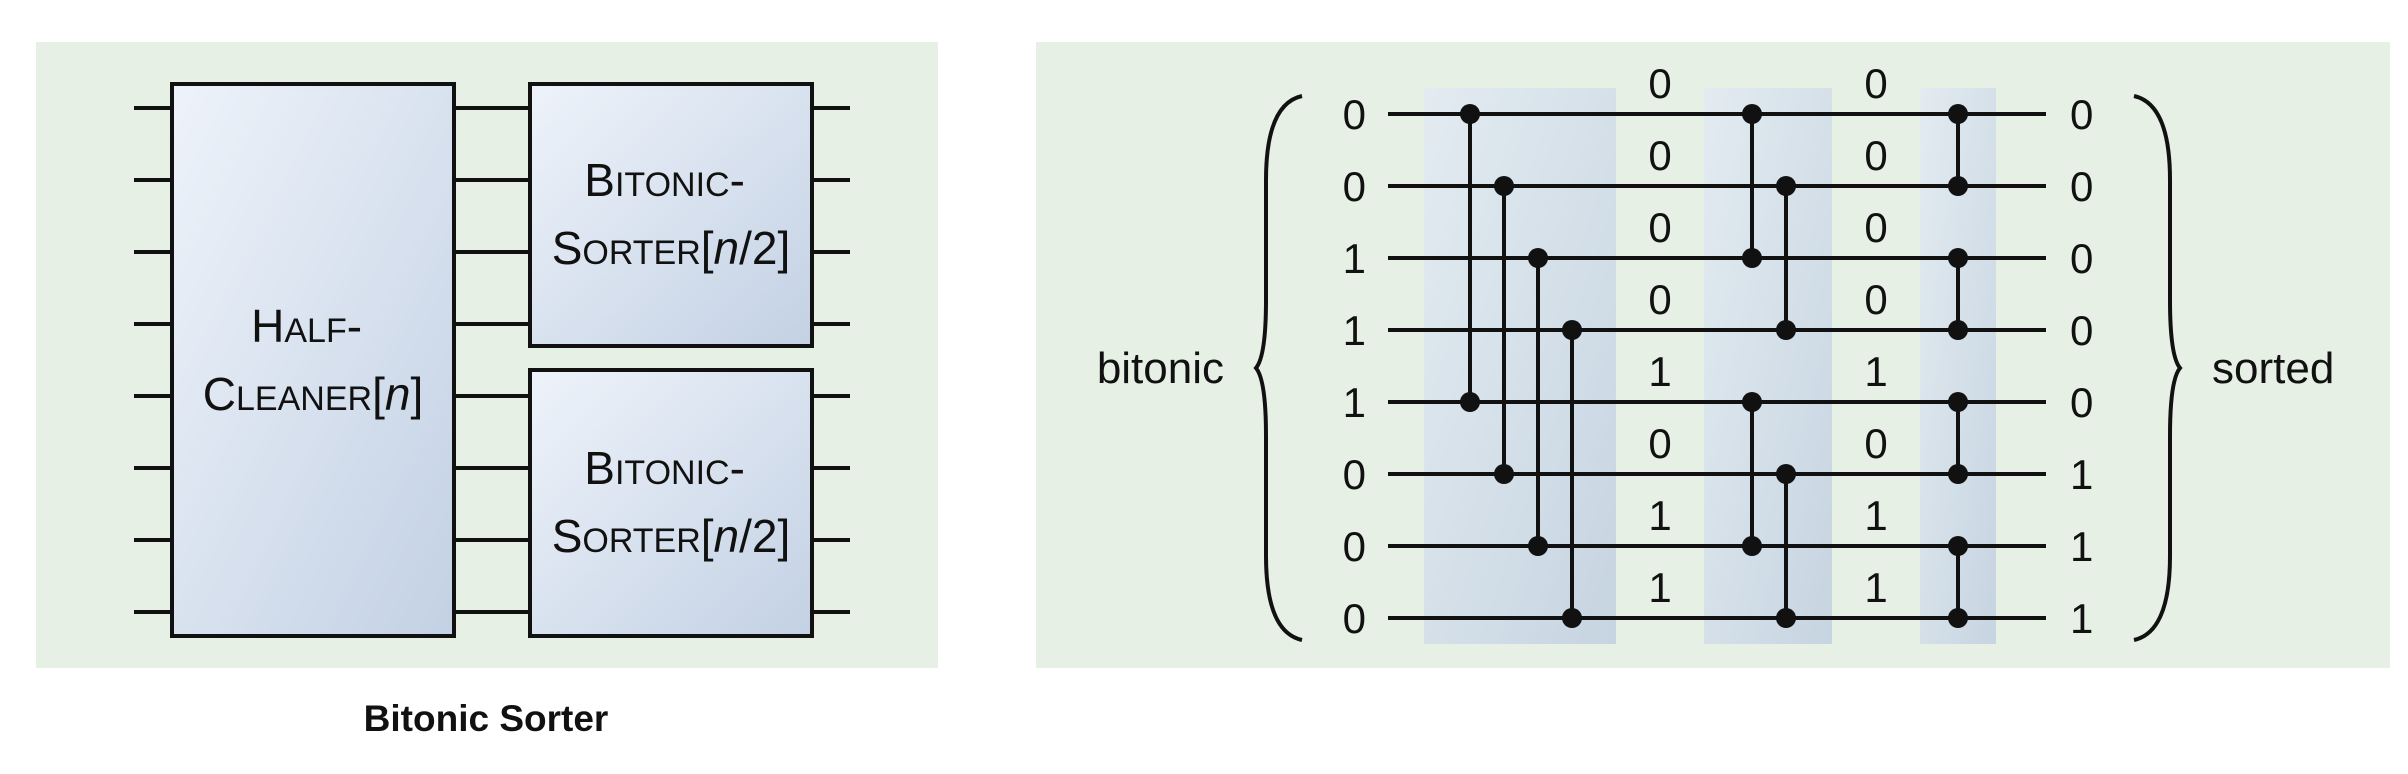  What do you see at coordinates (1875, 83) in the screenshot?
I see `stage-2-output-value-0: 0` at bounding box center [1875, 83].